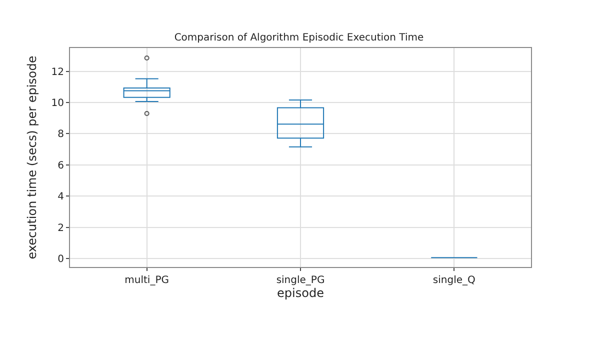 This screenshot has width=598, height=337. What do you see at coordinates (146, 280) in the screenshot?
I see `x-tick-label: multi_PG` at bounding box center [146, 280].